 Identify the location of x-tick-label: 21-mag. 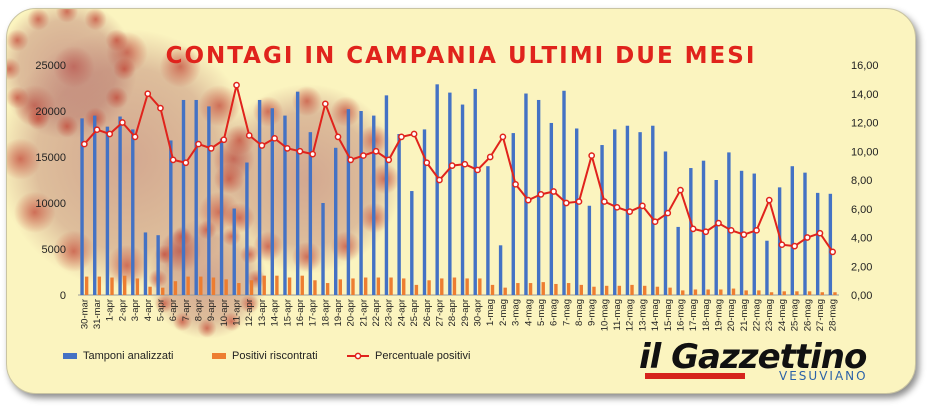
(744, 315).